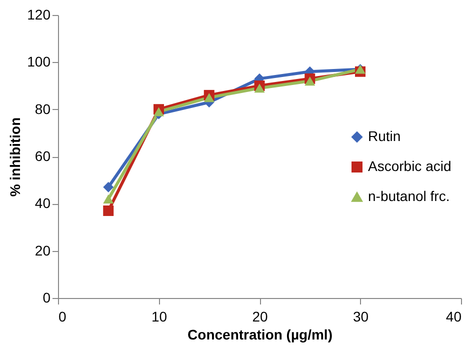  What do you see at coordinates (42, 108) in the screenshot?
I see `y-tick-label: 80` at bounding box center [42, 108].